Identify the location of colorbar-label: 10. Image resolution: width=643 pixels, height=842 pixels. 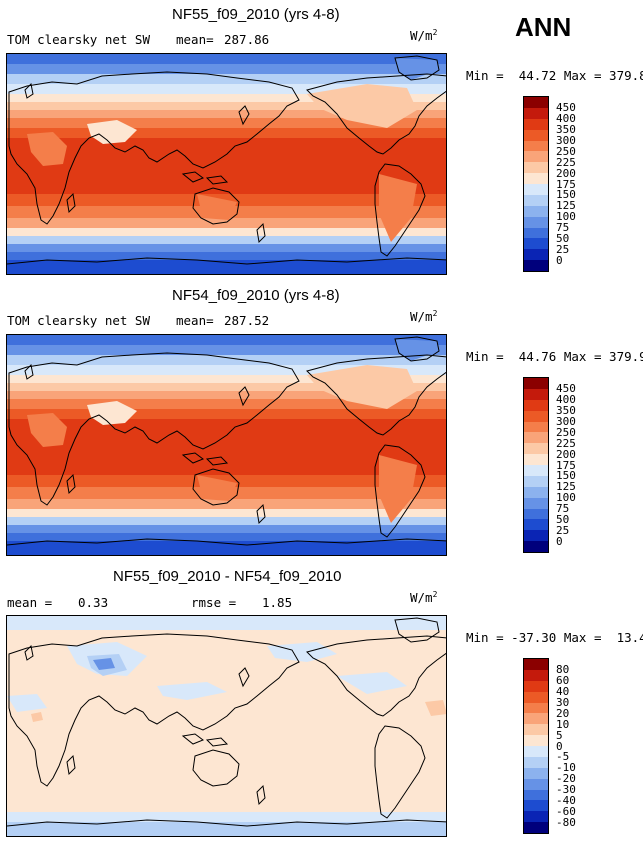
(563, 724).